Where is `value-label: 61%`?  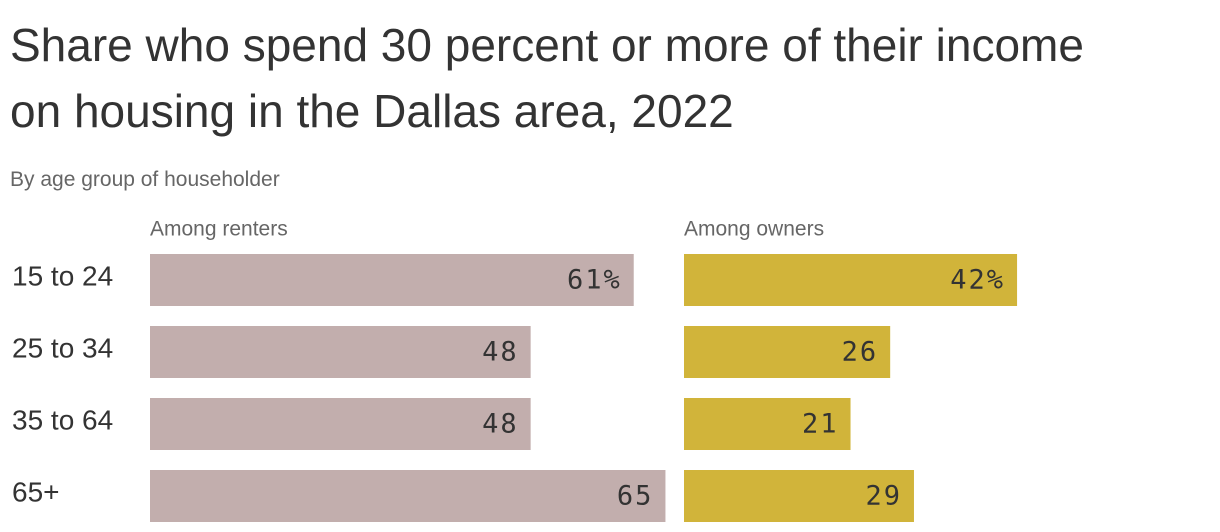 value-label: 61% is located at coordinates (594, 280).